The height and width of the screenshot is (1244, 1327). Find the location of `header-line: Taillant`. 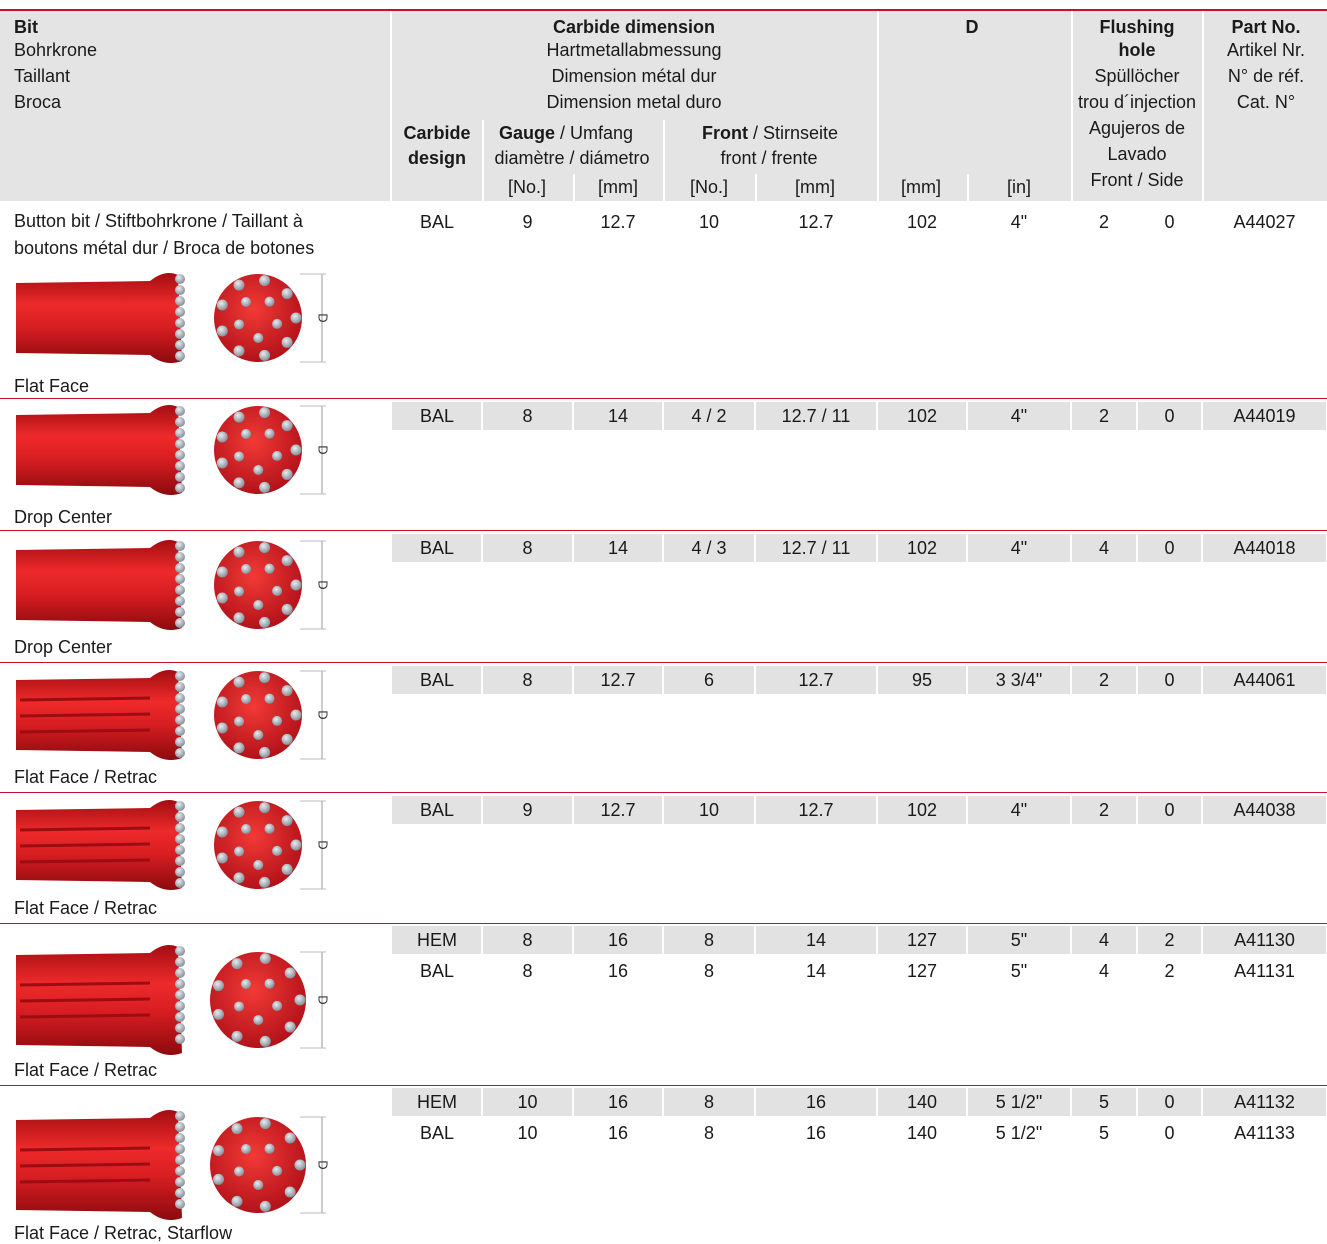

header-line: Taillant is located at coordinates (42, 76).